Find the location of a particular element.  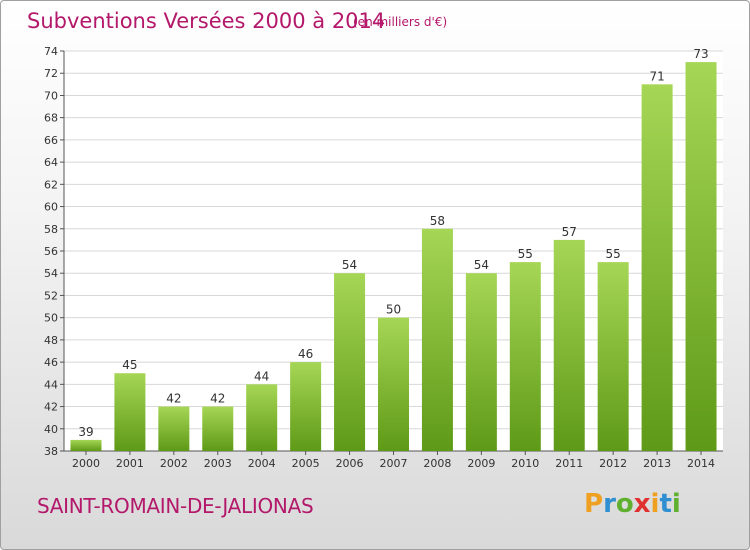

chart-subtitle: (en milliers d'€) is located at coordinates (400, 22).